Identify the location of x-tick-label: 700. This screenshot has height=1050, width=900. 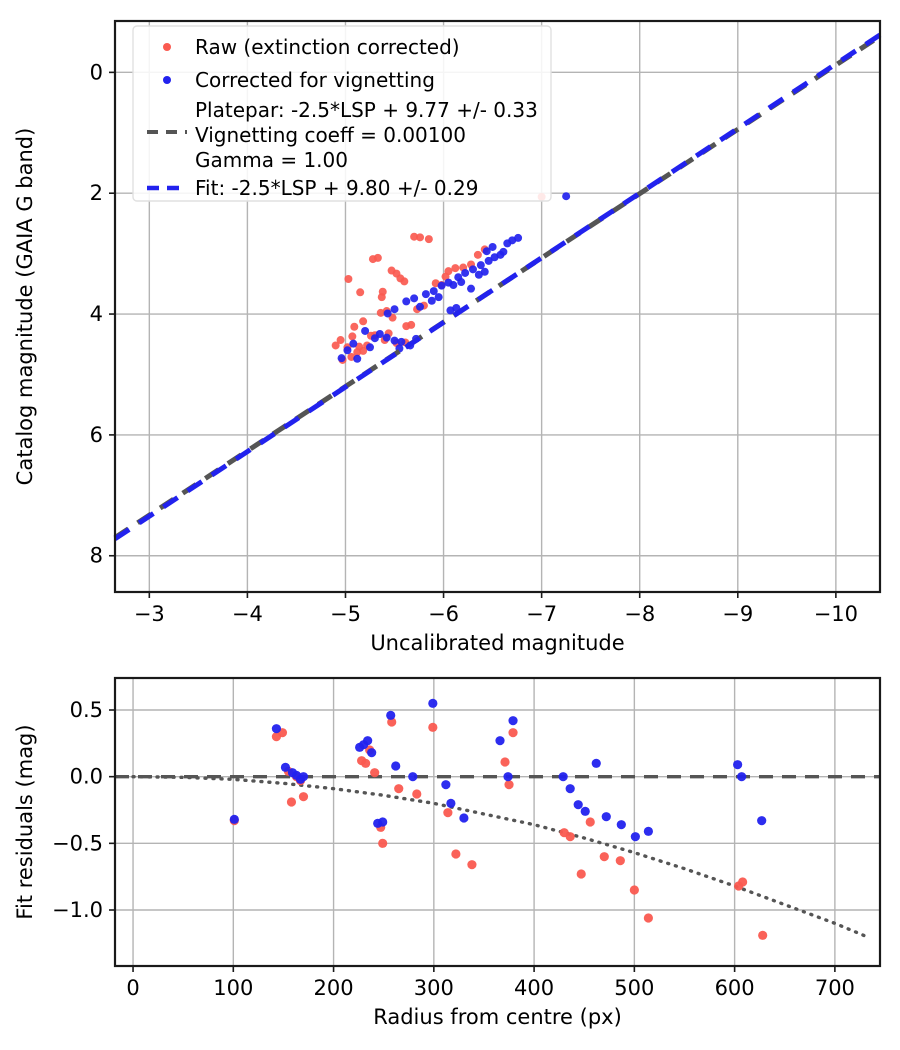
(835, 988).